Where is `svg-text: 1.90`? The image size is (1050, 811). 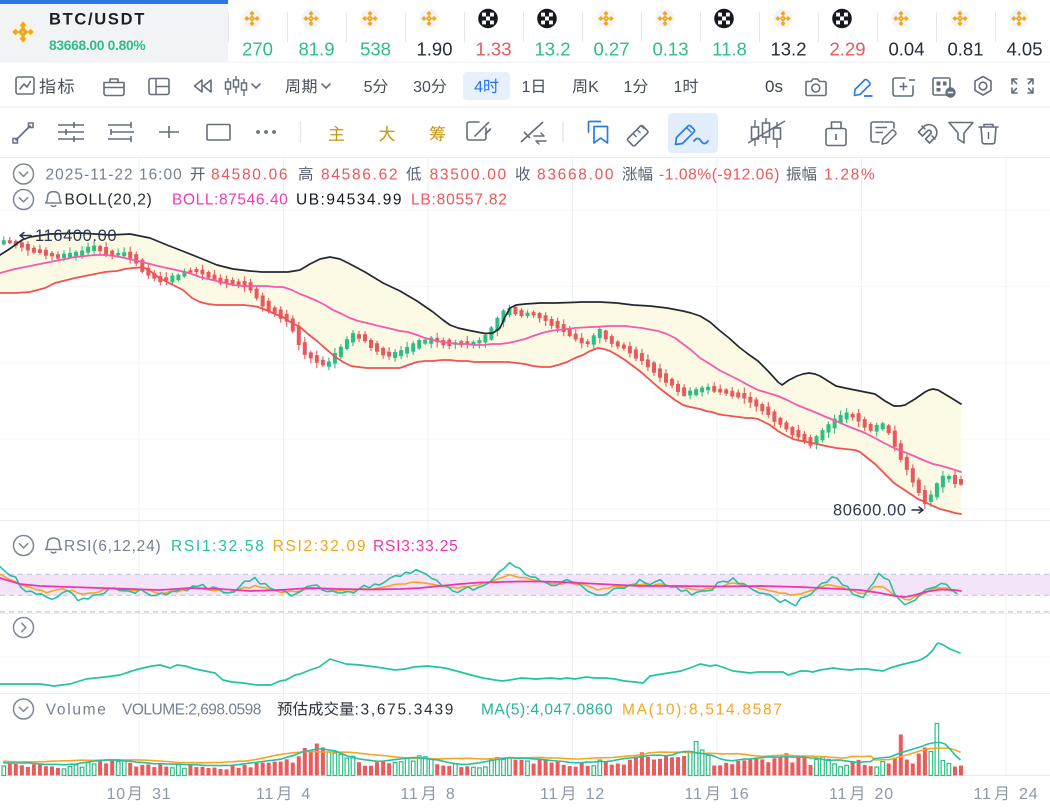 svg-text: 1.90 is located at coordinates (434, 49).